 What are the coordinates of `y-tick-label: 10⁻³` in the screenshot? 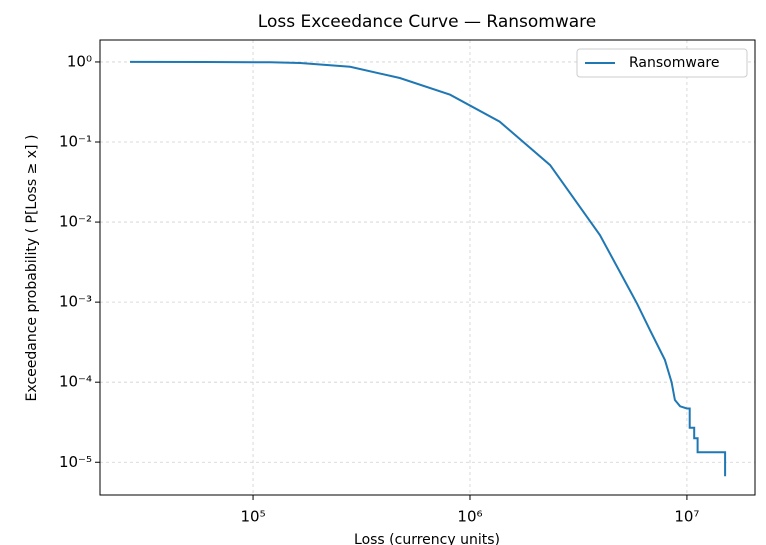 It's located at (75, 302).